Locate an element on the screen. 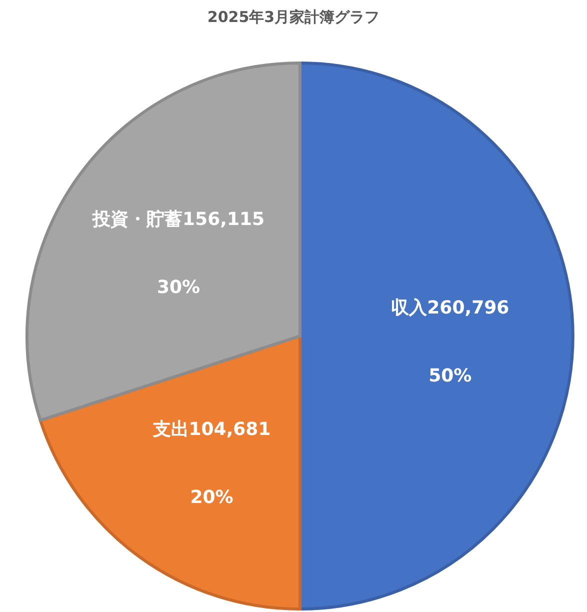  slice-label: 収入260,796 is located at coordinates (450, 308).